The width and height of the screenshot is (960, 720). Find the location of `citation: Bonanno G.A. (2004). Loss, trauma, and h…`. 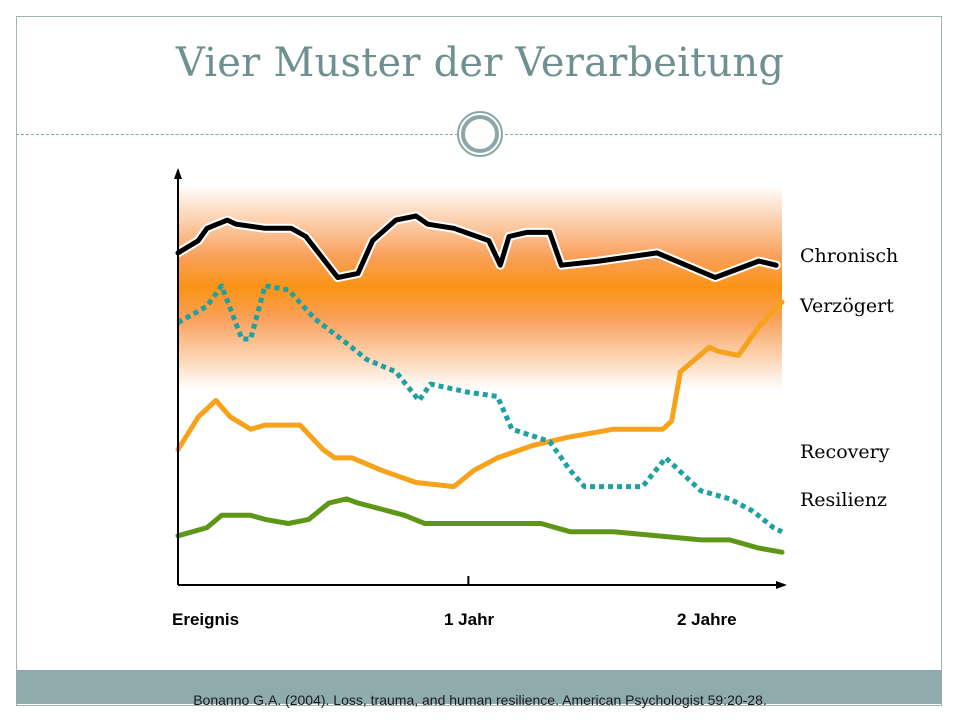

citation: Bonanno G.A. (2004). Loss, trauma, and h… is located at coordinates (480, 700).